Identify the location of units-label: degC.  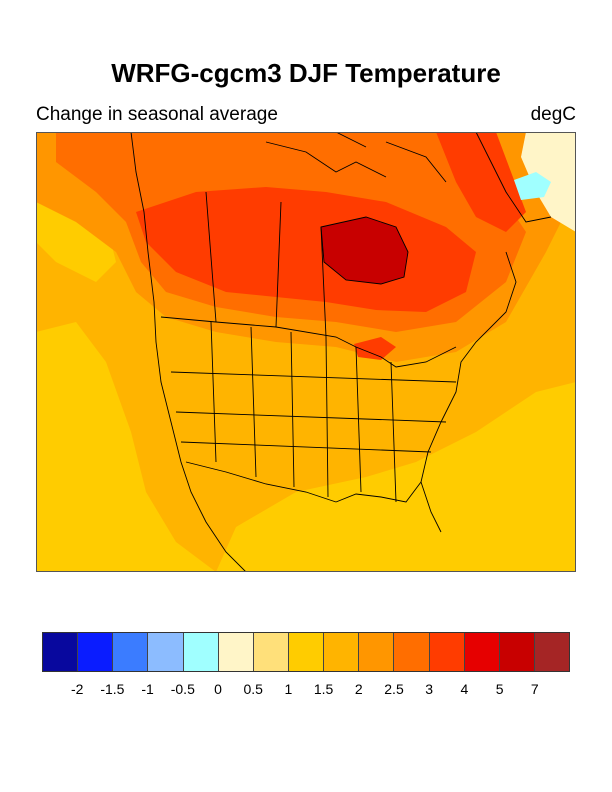
(553, 114).